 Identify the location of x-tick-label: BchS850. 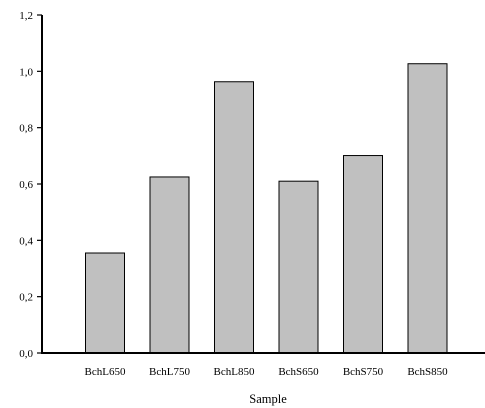
(427, 372).